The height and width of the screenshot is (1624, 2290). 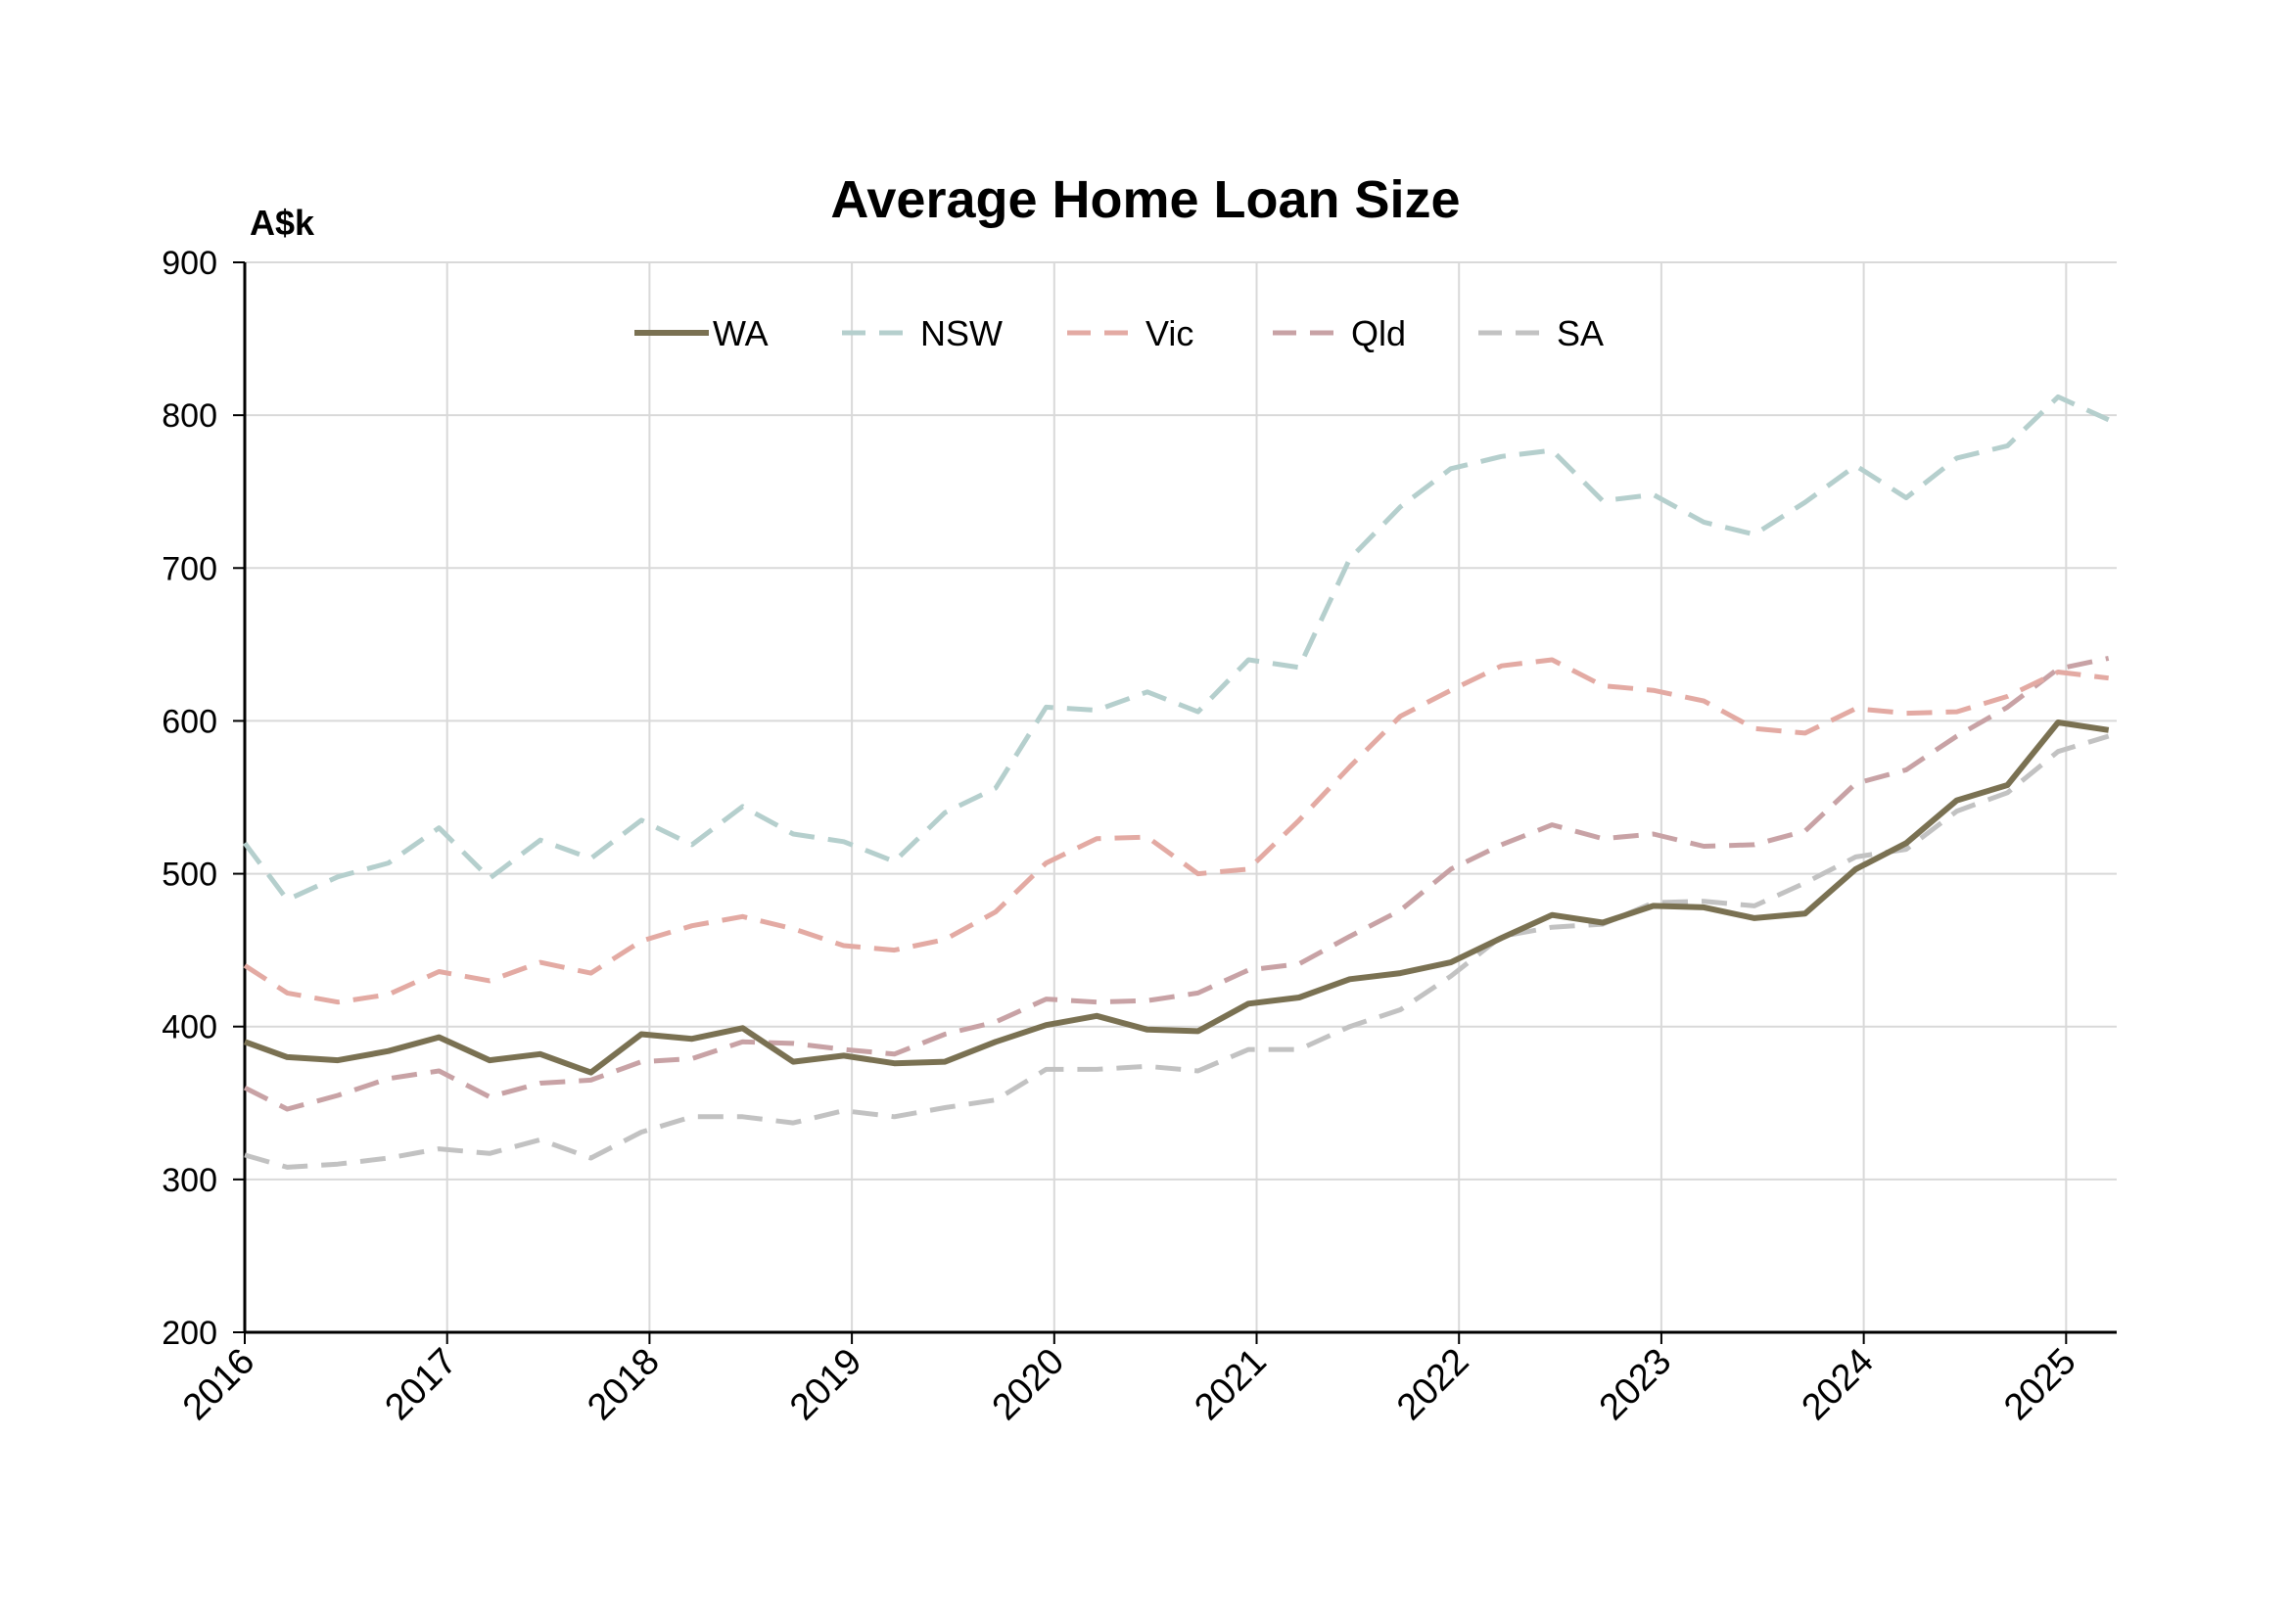 I want to click on y-axis-unit-label: A$k, so click(x=282, y=223).